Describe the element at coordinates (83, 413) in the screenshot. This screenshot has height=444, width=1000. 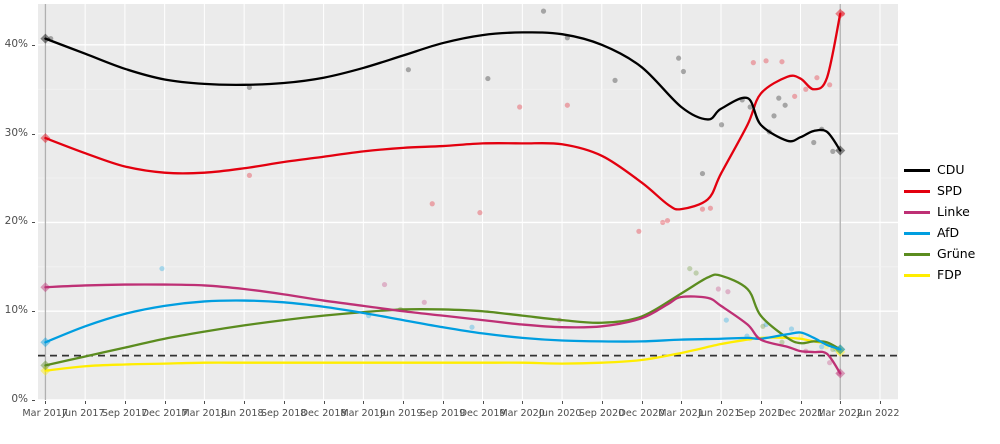
I see `x-axis-tick-label: Jun 2017` at that location.